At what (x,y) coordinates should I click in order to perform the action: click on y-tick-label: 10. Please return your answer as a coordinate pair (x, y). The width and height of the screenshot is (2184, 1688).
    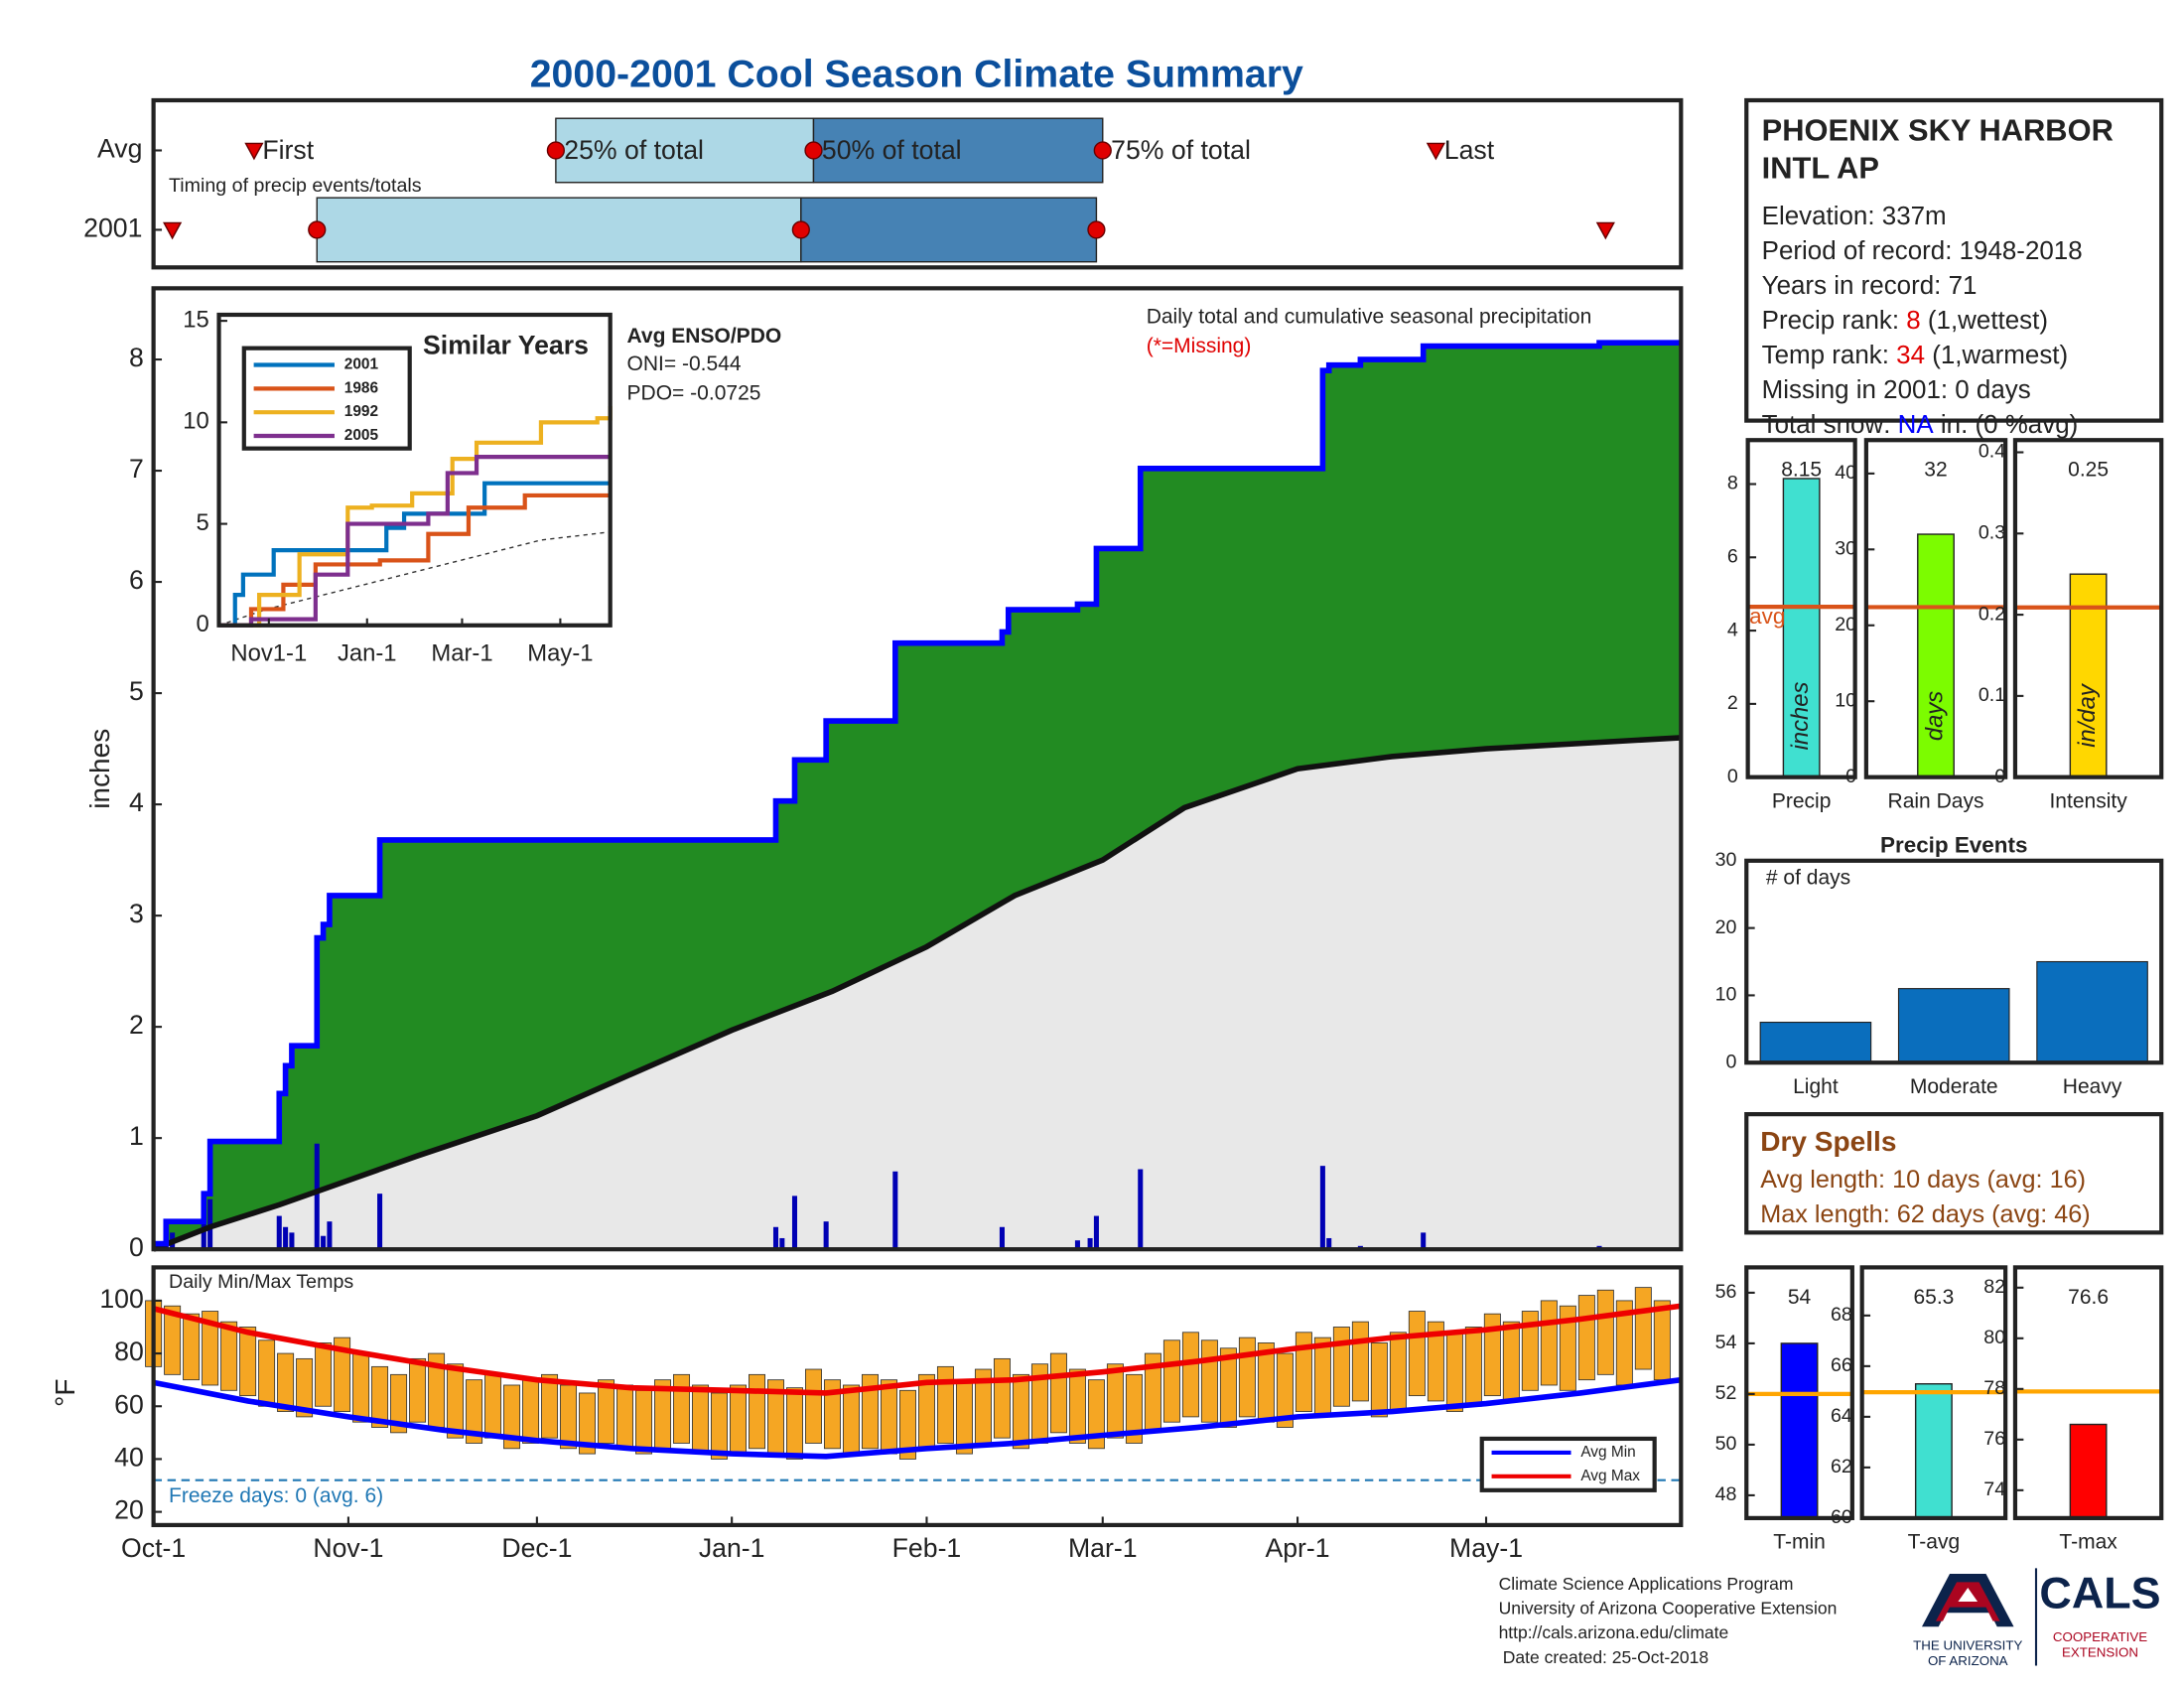
    Looking at the image, I should click on (196, 421).